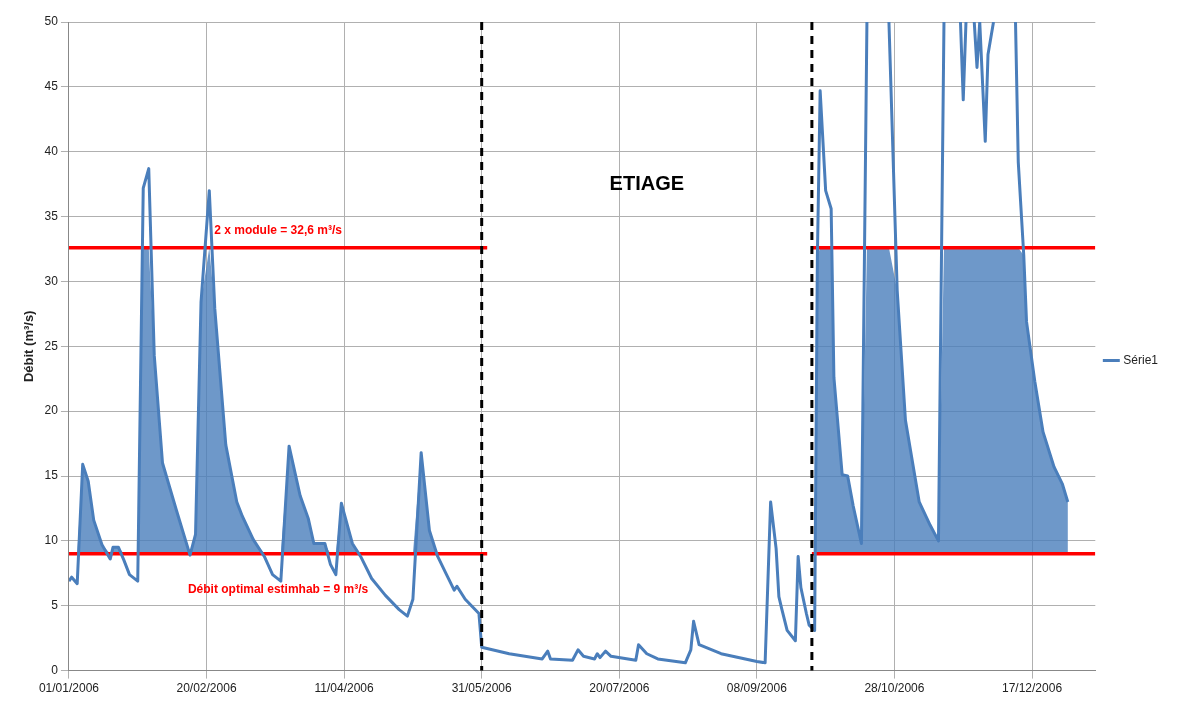 This screenshot has height=711, width=1186. I want to click on legend-label: Série1, so click(1141, 359).